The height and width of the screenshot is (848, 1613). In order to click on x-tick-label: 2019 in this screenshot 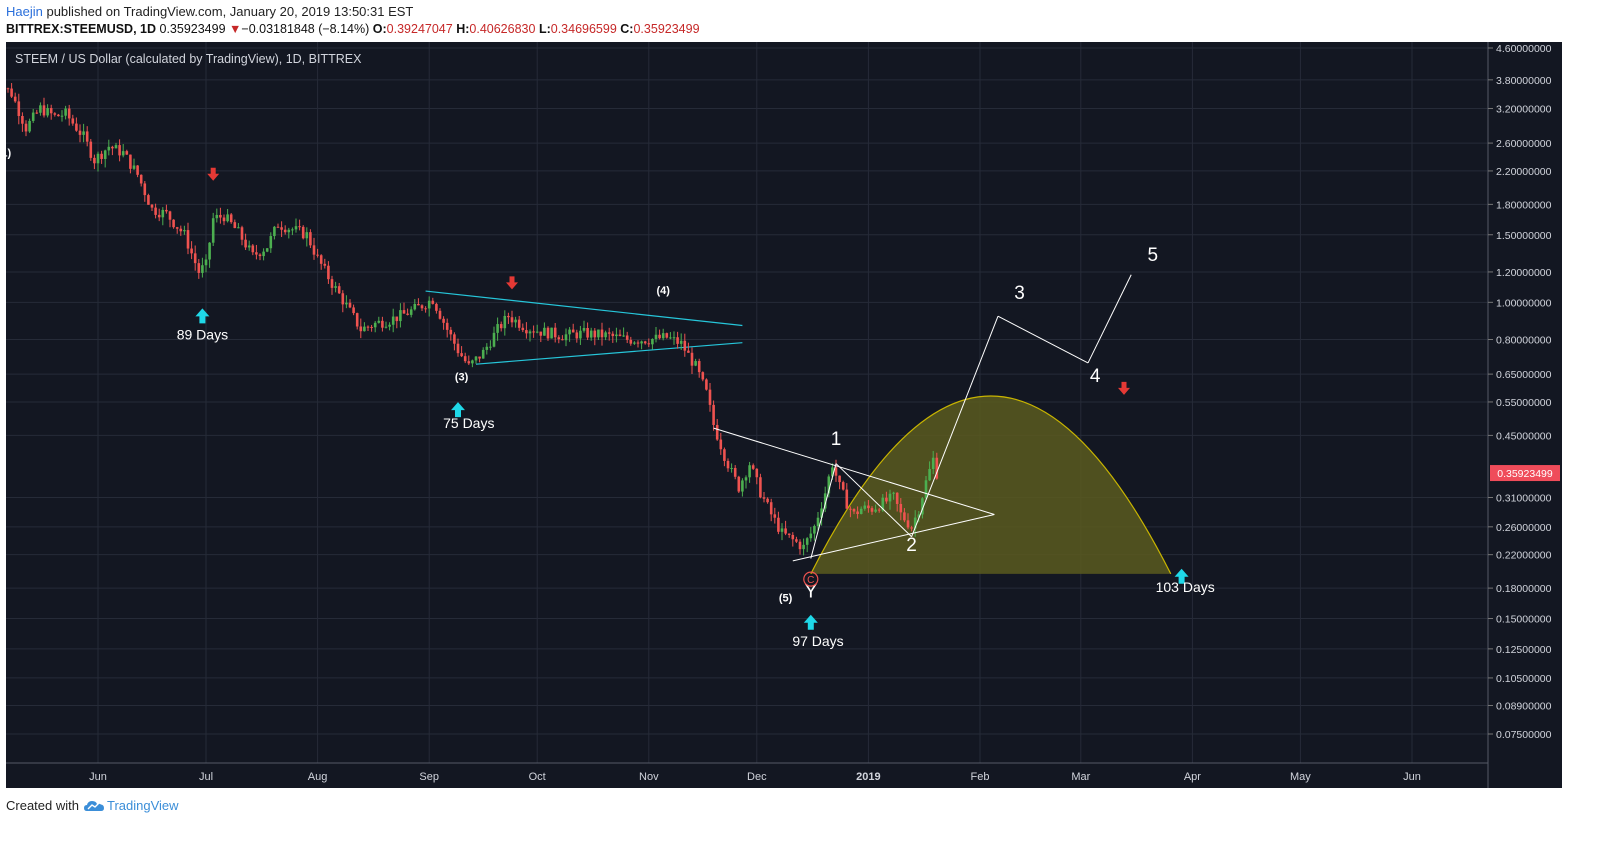, I will do `click(868, 777)`.